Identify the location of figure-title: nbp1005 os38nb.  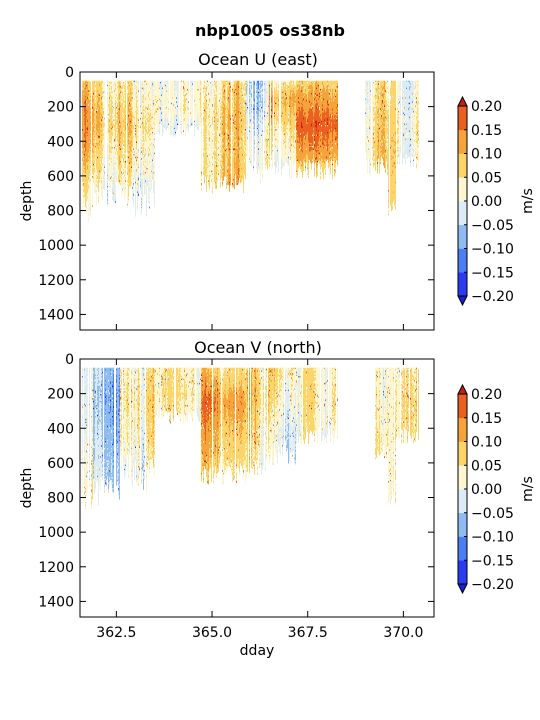
(270, 30).